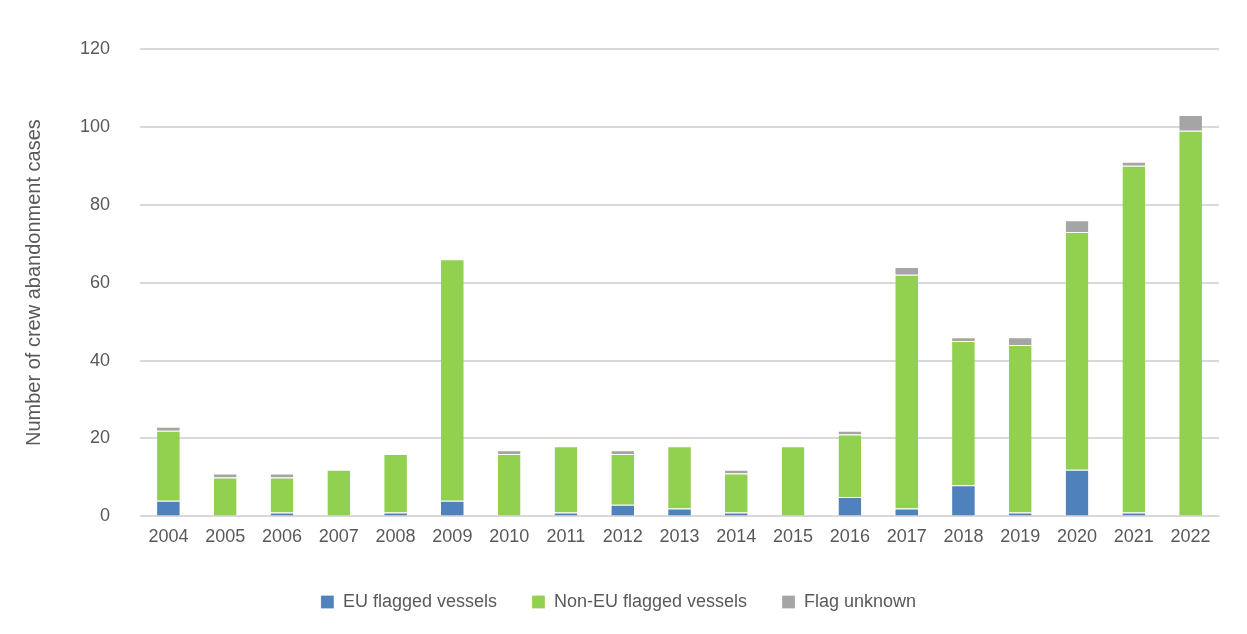 Image resolution: width=1247 pixels, height=634 pixels. What do you see at coordinates (622, 536) in the screenshot?
I see `x-tick-label: 2012` at bounding box center [622, 536].